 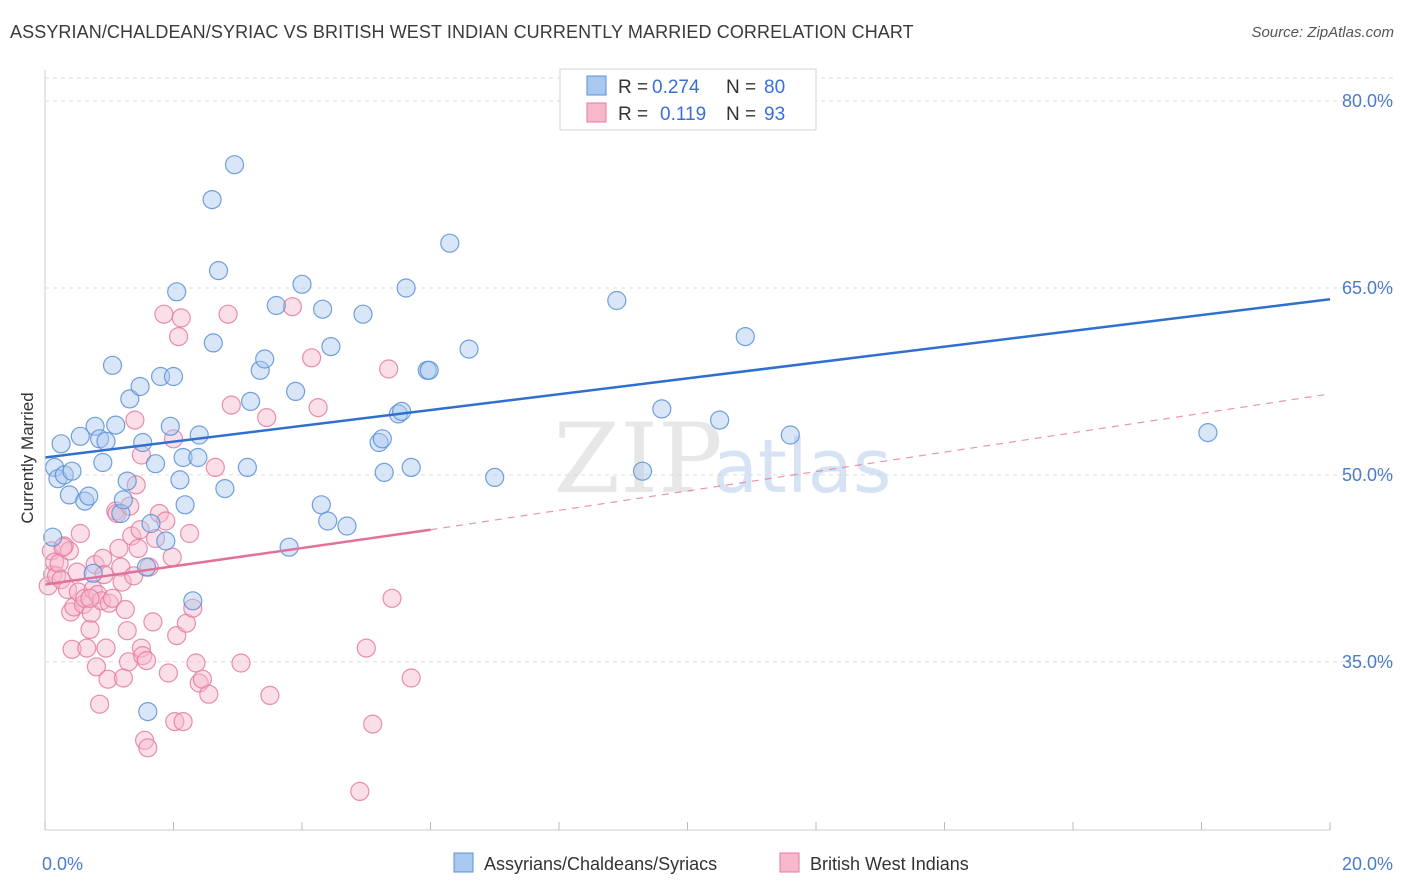 What do you see at coordinates (688, 99) in the screenshot?
I see `stats-legend: R = 0.274 N = 80 R = 0.119 N = 93` at bounding box center [688, 99].